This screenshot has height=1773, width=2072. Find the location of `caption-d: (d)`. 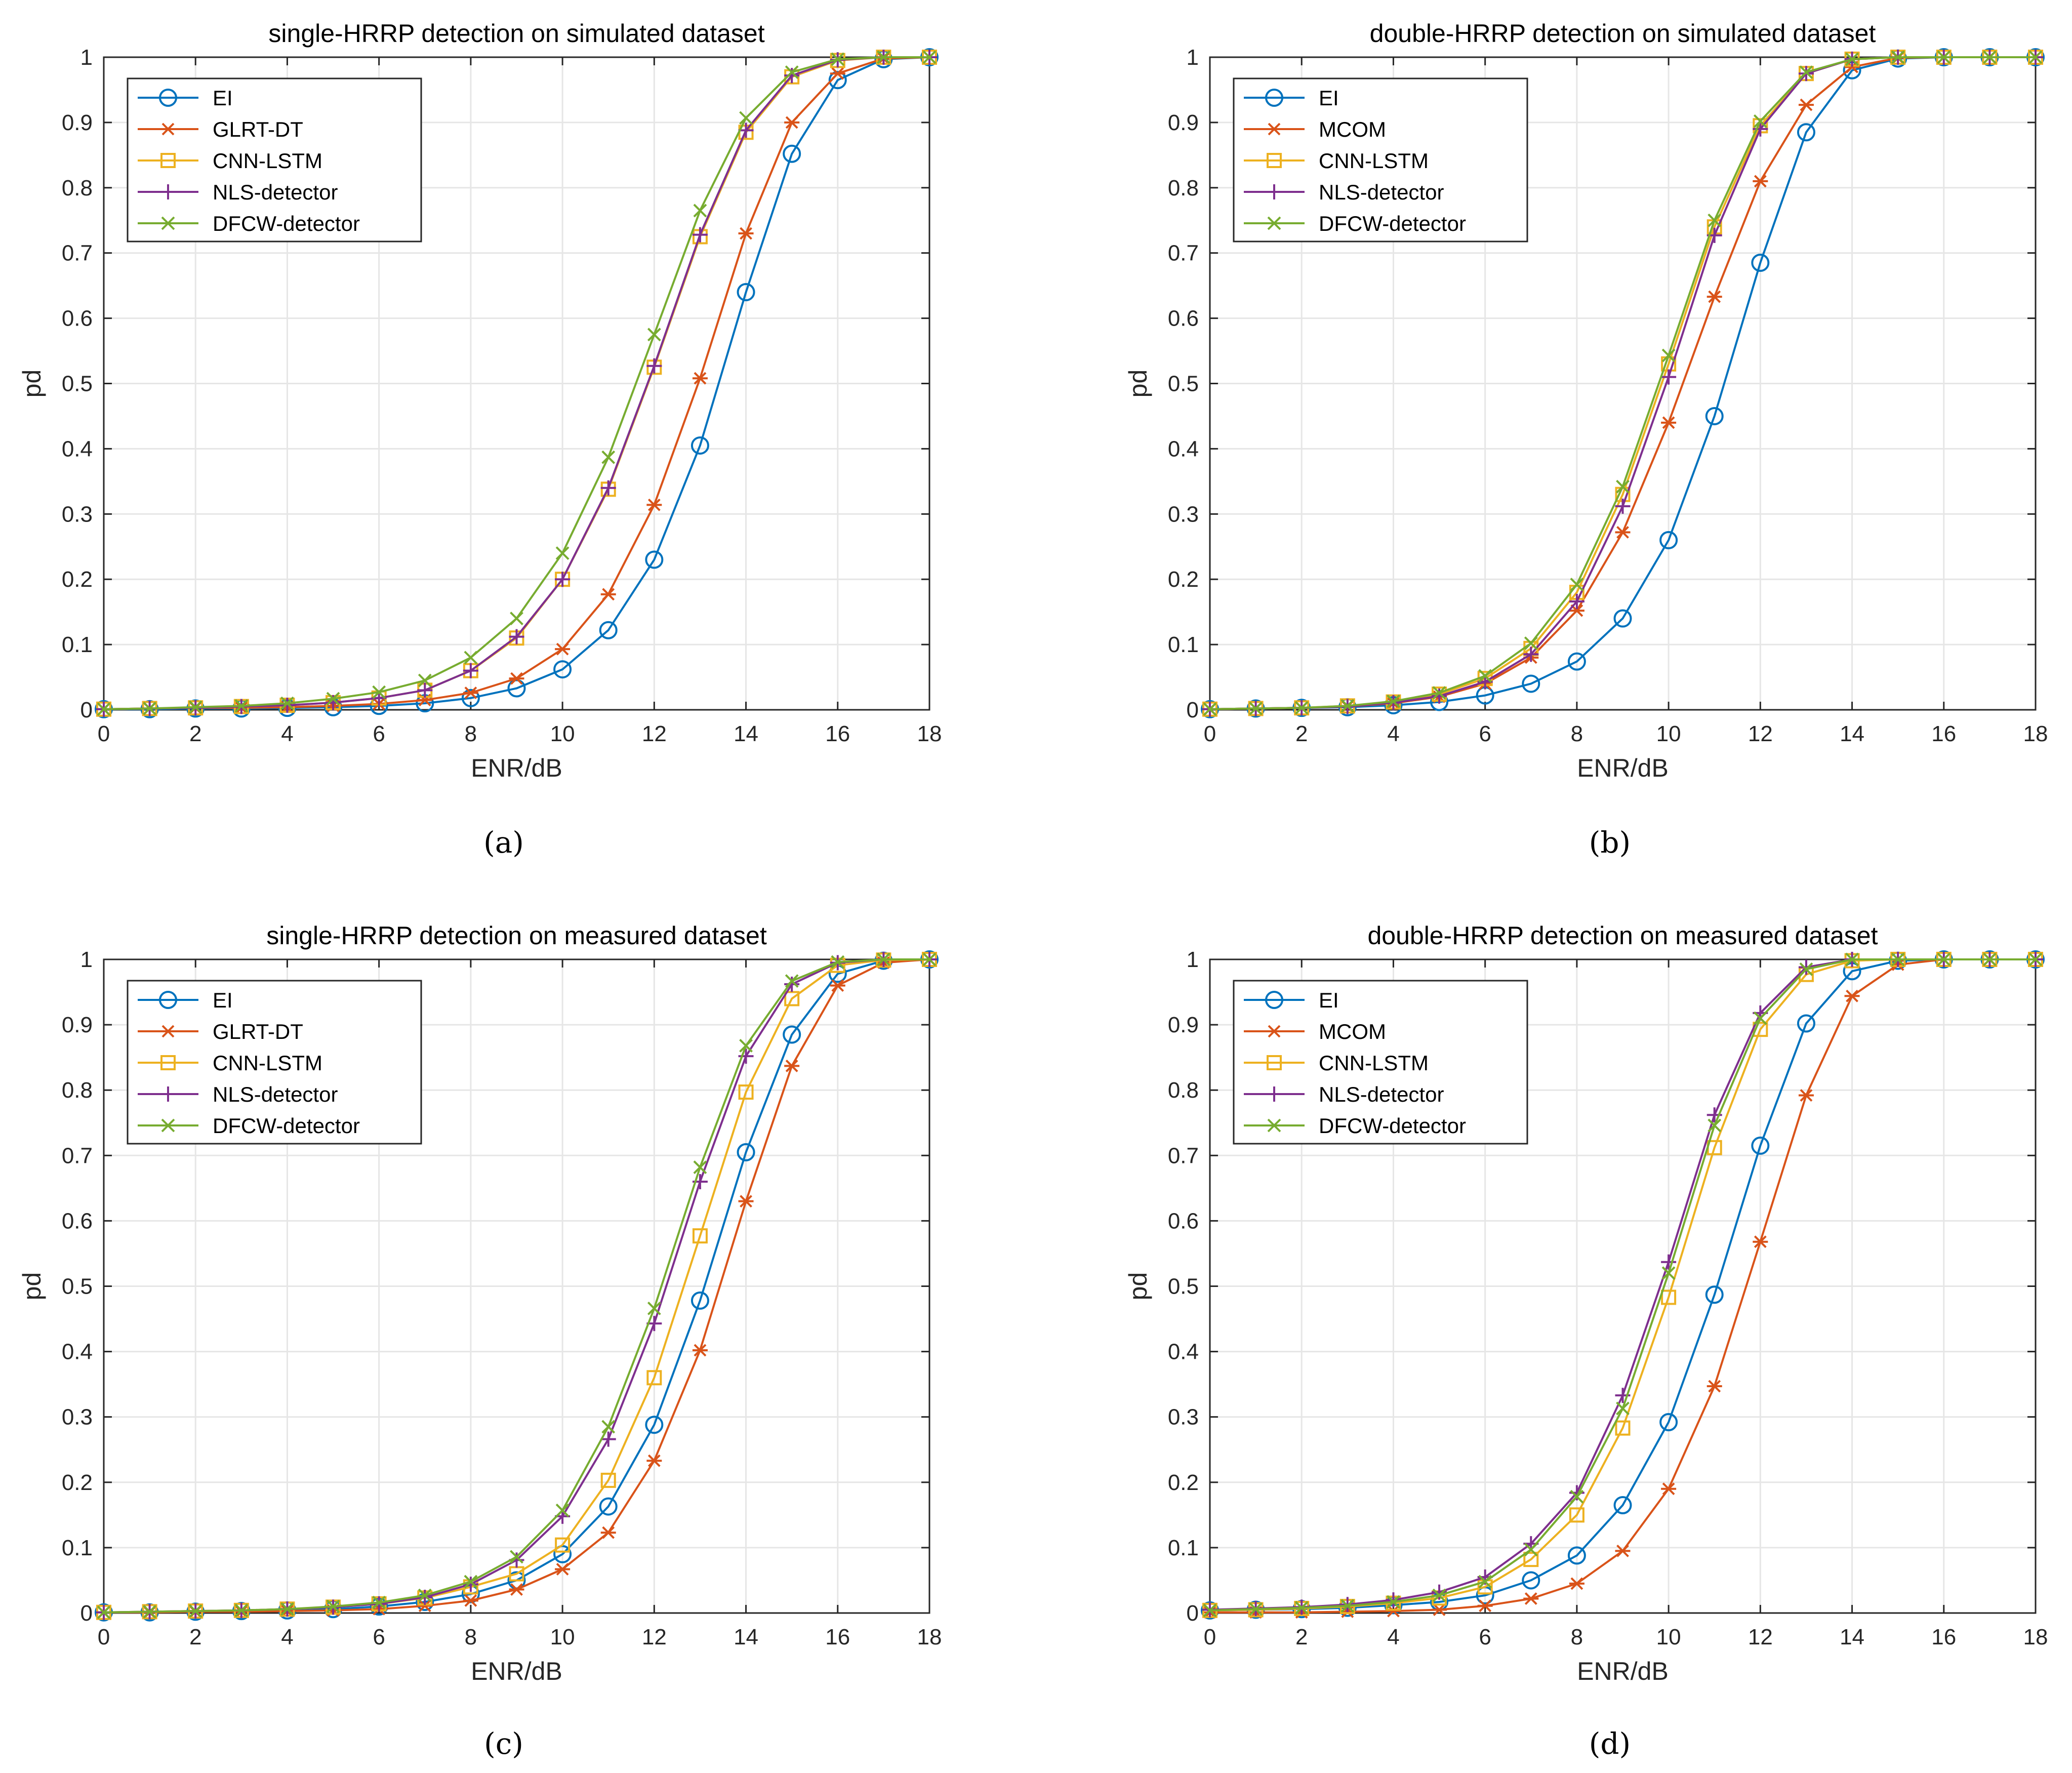

caption-d: (d) is located at coordinates (1610, 1743).